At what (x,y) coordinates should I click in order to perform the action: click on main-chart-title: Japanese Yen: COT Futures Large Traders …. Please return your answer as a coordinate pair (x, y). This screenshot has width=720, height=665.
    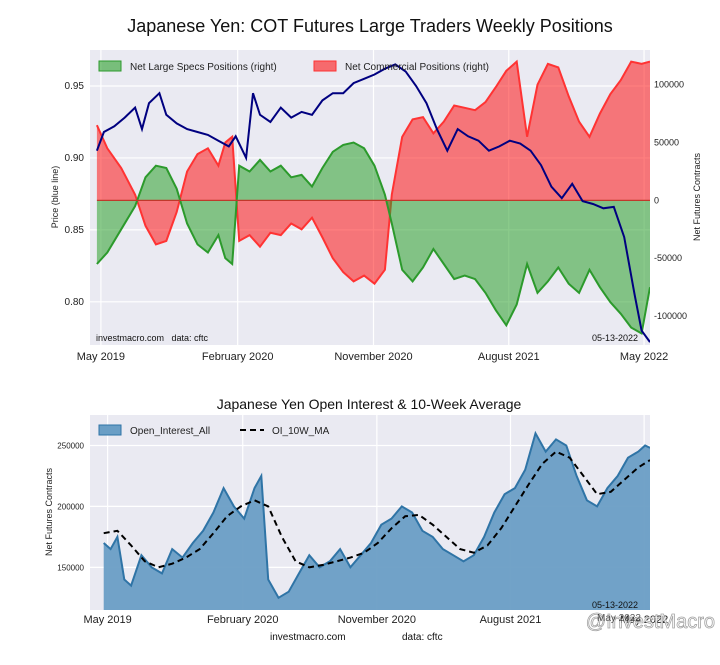
    Looking at the image, I should click on (370, 26).